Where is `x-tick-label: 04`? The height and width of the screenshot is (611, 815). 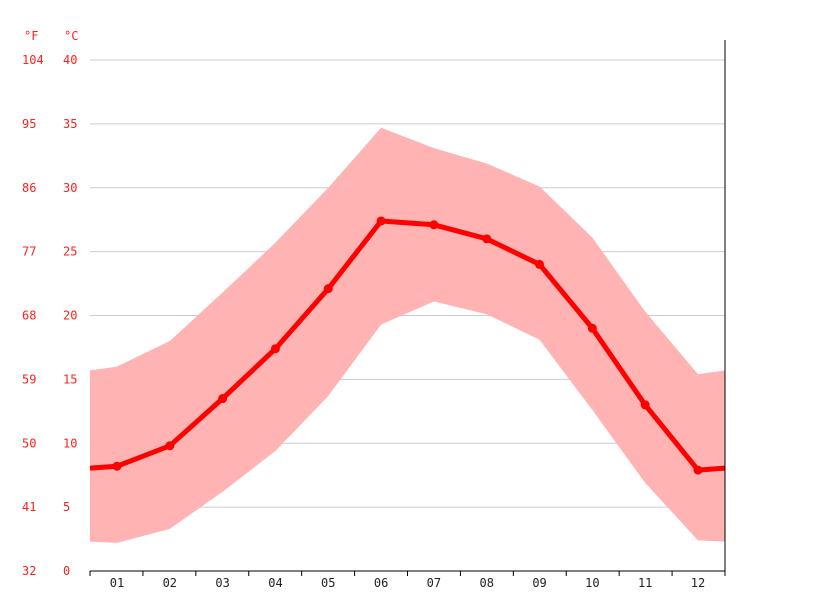 x-tick-label: 04 is located at coordinates (275, 583).